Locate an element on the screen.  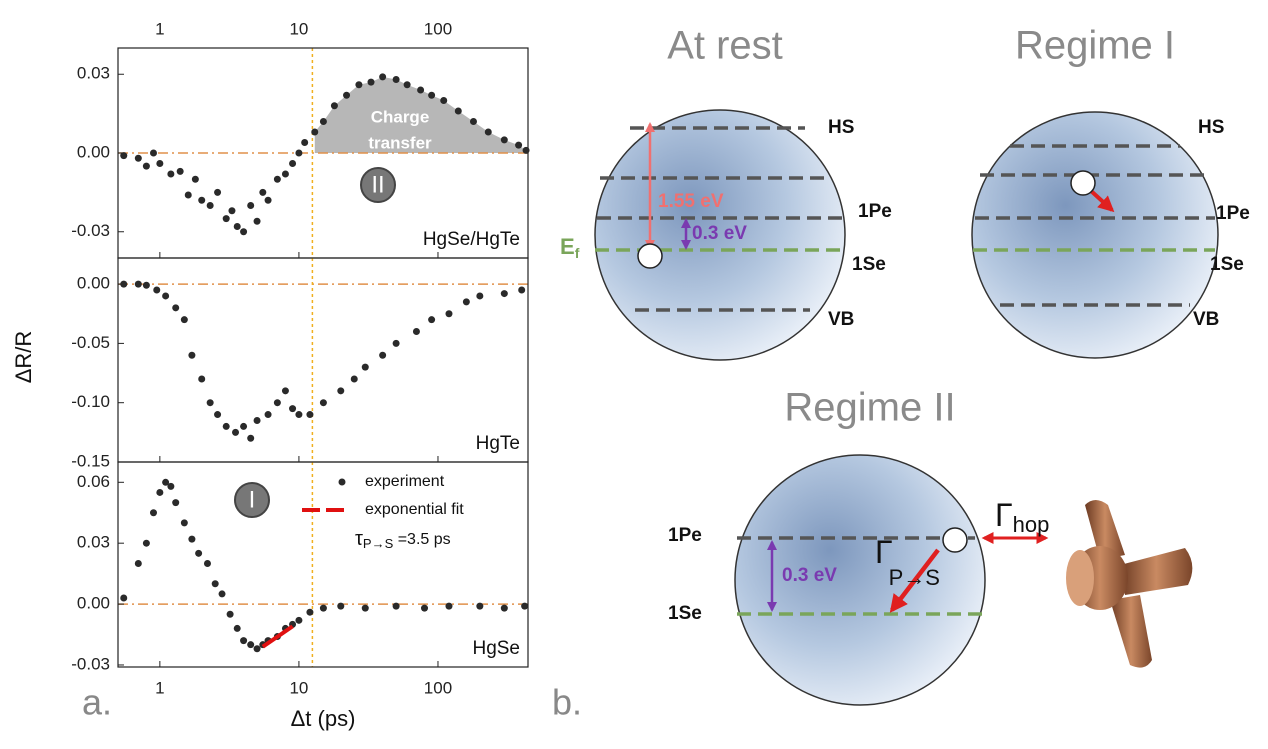
energy-label: 0.3 eV is located at coordinates (809, 575).